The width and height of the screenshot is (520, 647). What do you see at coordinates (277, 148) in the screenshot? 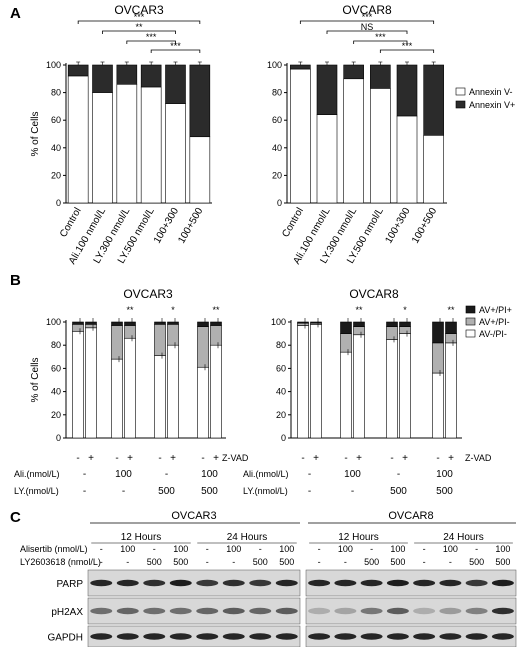
I see `y-tick-label: 40` at bounding box center [277, 148].